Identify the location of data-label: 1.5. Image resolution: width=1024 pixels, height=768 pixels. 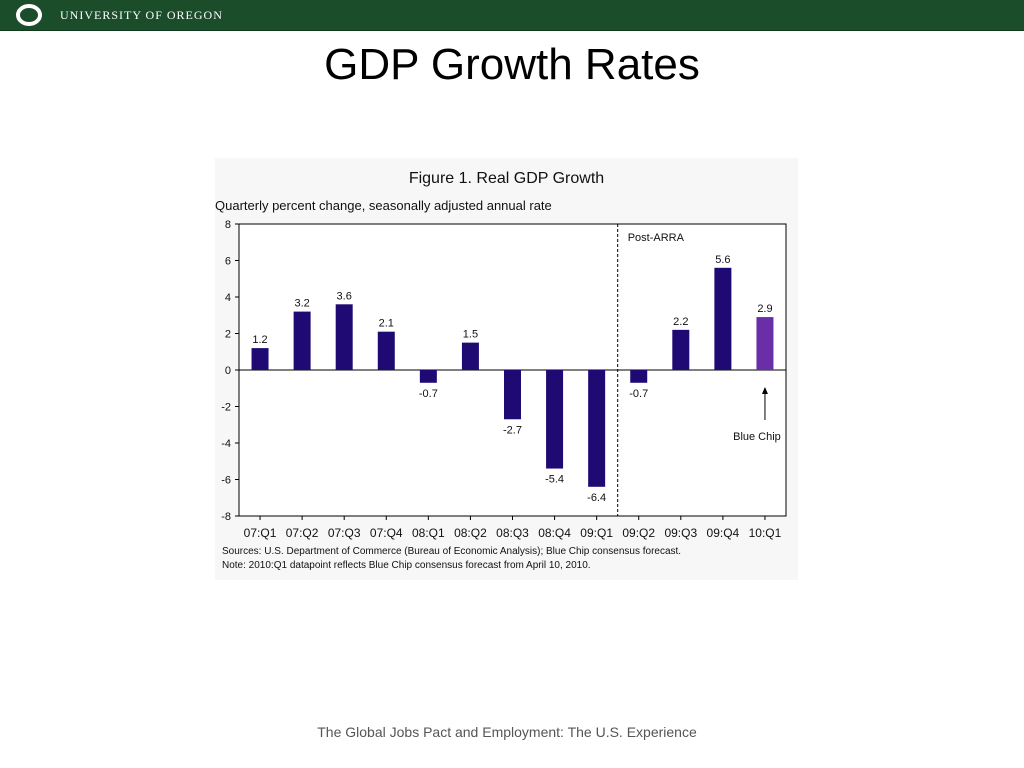
(470, 335).